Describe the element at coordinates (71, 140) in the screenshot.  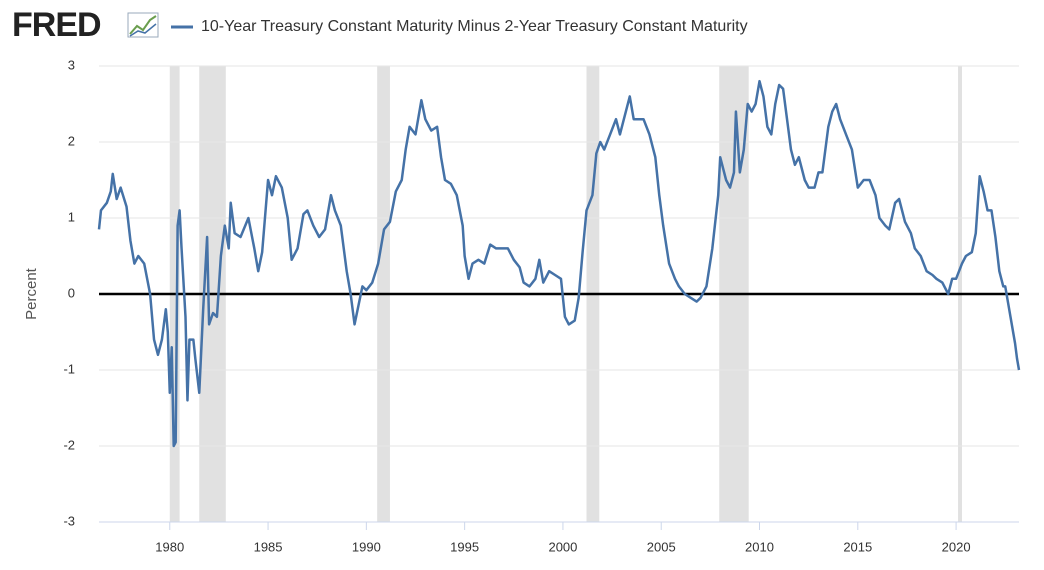
I see `y-tick-label: 2` at that location.